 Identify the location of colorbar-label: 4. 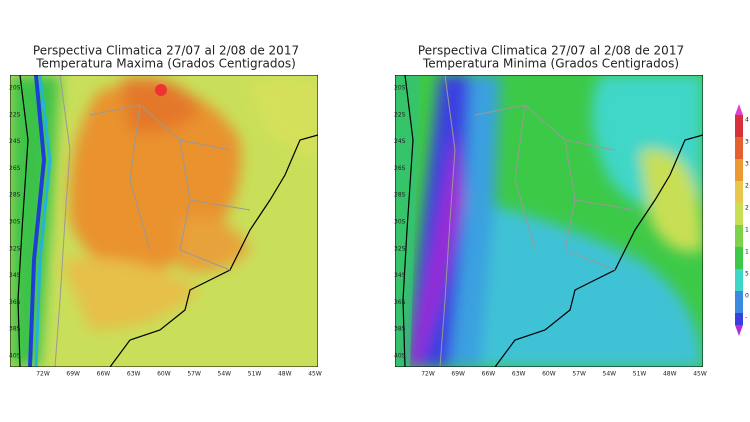
(747, 120).